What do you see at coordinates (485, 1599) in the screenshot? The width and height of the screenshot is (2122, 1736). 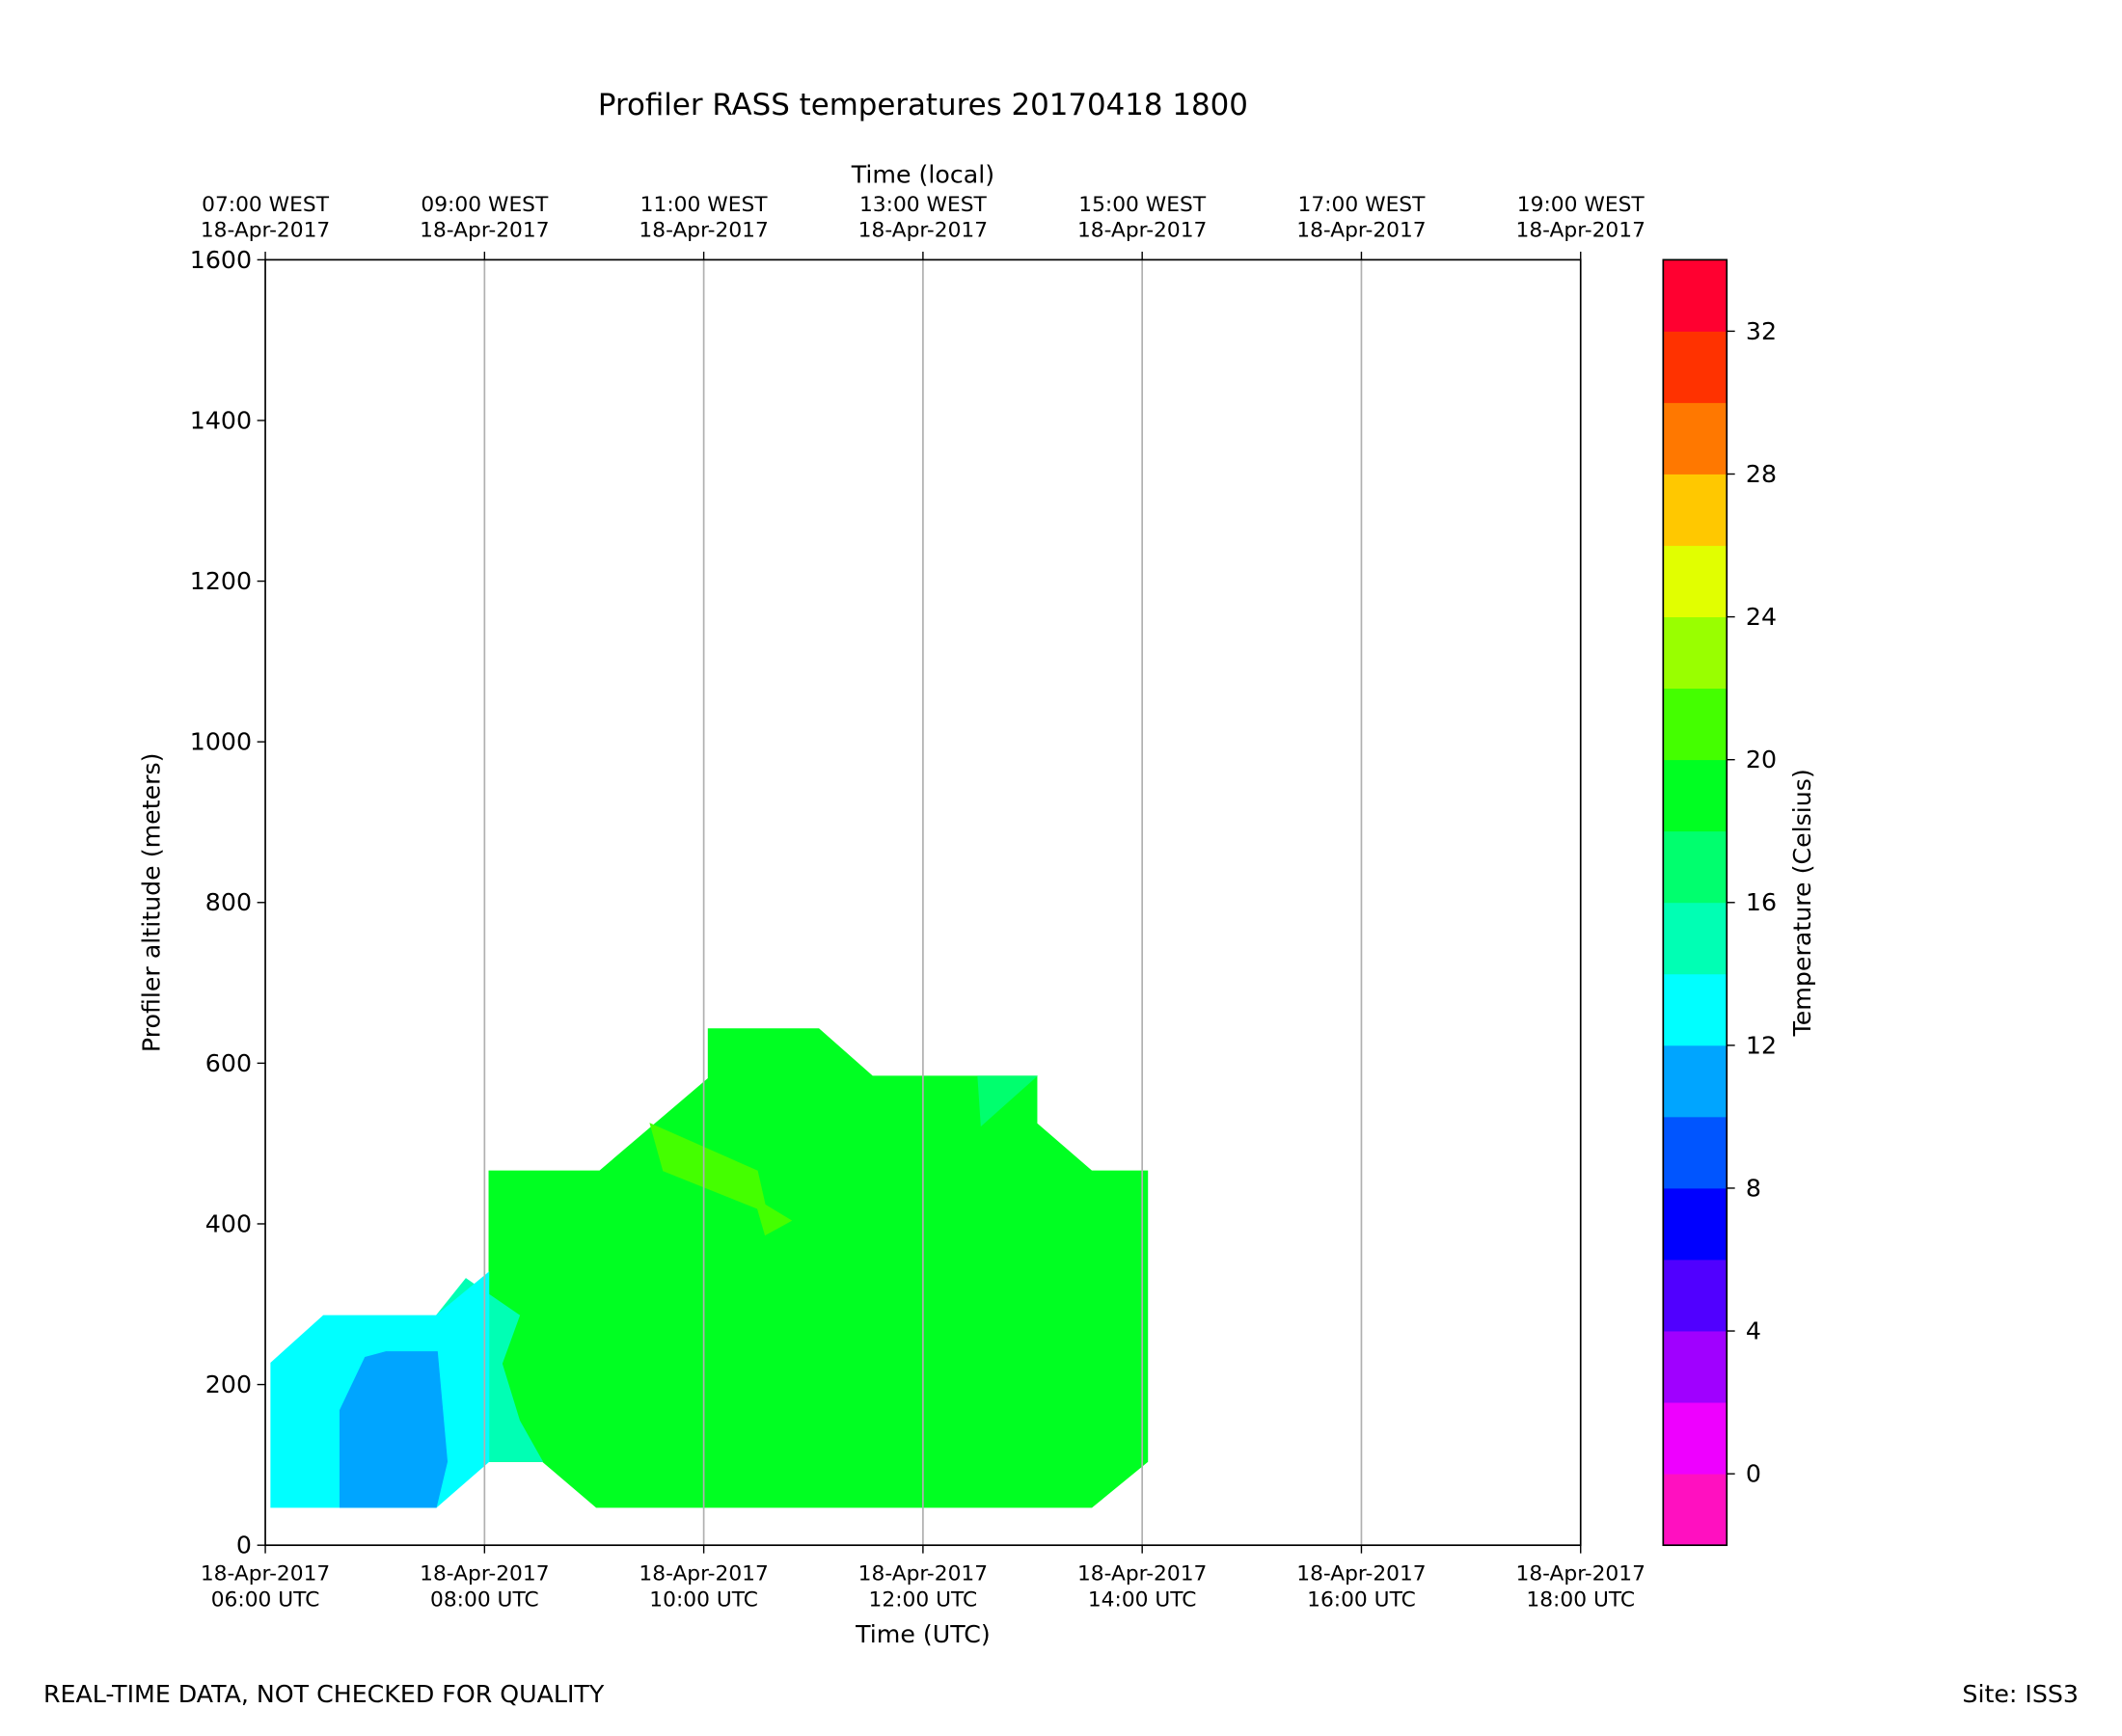 I see `x-tick-label: 08:00 UTC` at bounding box center [485, 1599].